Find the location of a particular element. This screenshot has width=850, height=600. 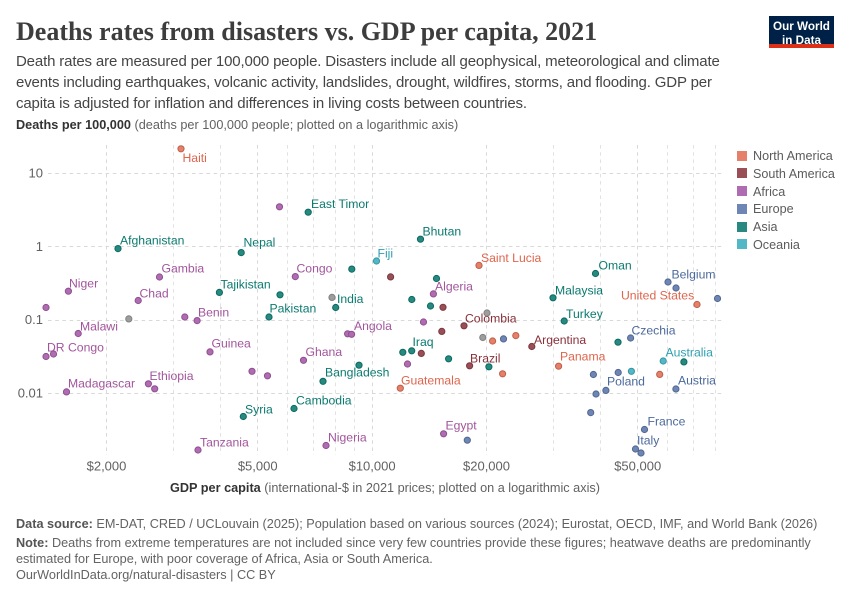

svg-text: Saint Lucia is located at coordinates (511, 258).